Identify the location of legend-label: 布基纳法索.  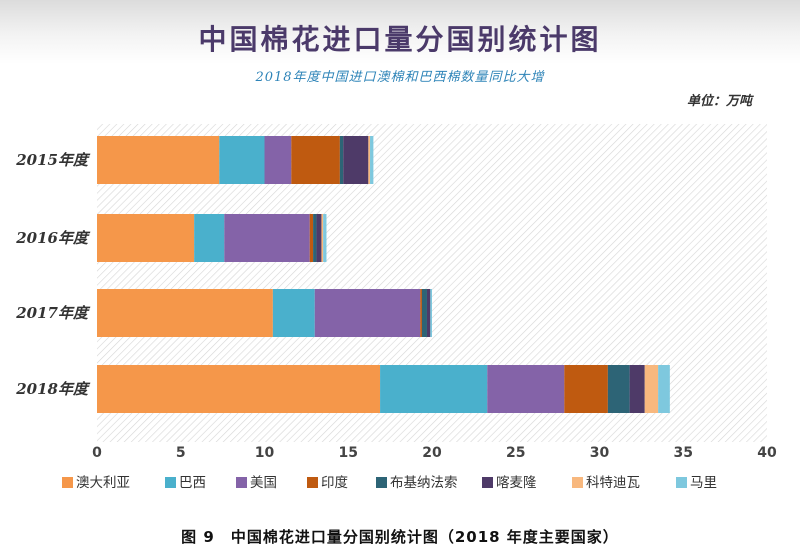
(424, 482).